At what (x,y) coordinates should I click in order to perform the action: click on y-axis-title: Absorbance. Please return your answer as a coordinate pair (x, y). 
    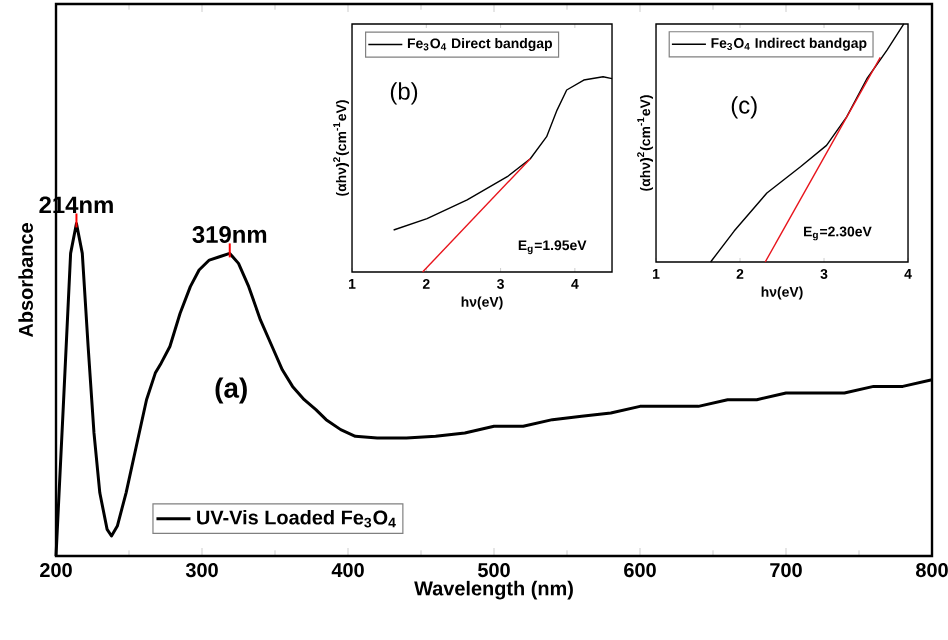
    Looking at the image, I should click on (25, 280).